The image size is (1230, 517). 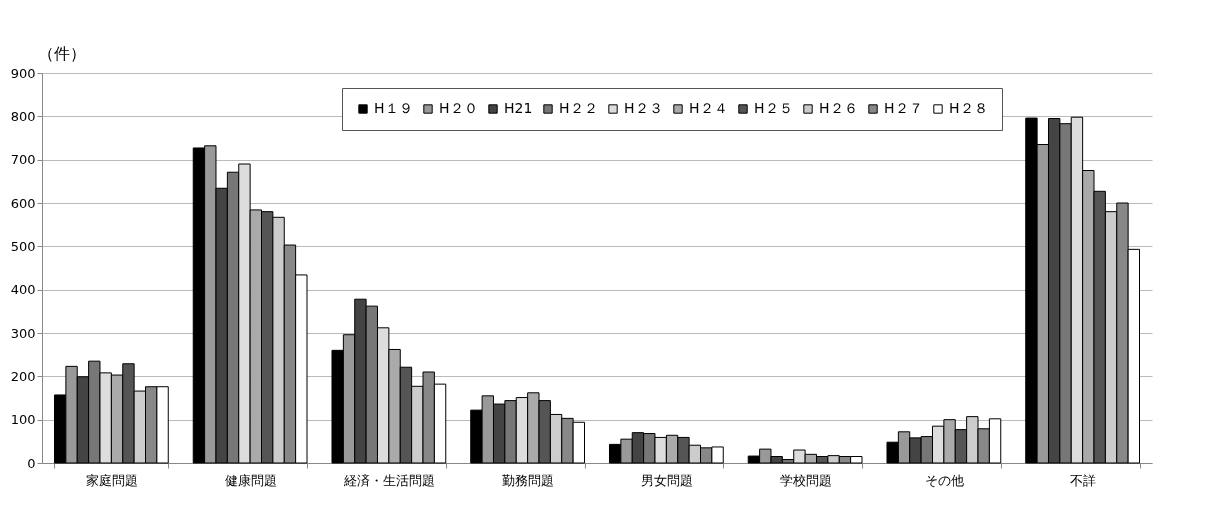 I want to click on x-tick-label: 不詳, so click(x=1083, y=480).